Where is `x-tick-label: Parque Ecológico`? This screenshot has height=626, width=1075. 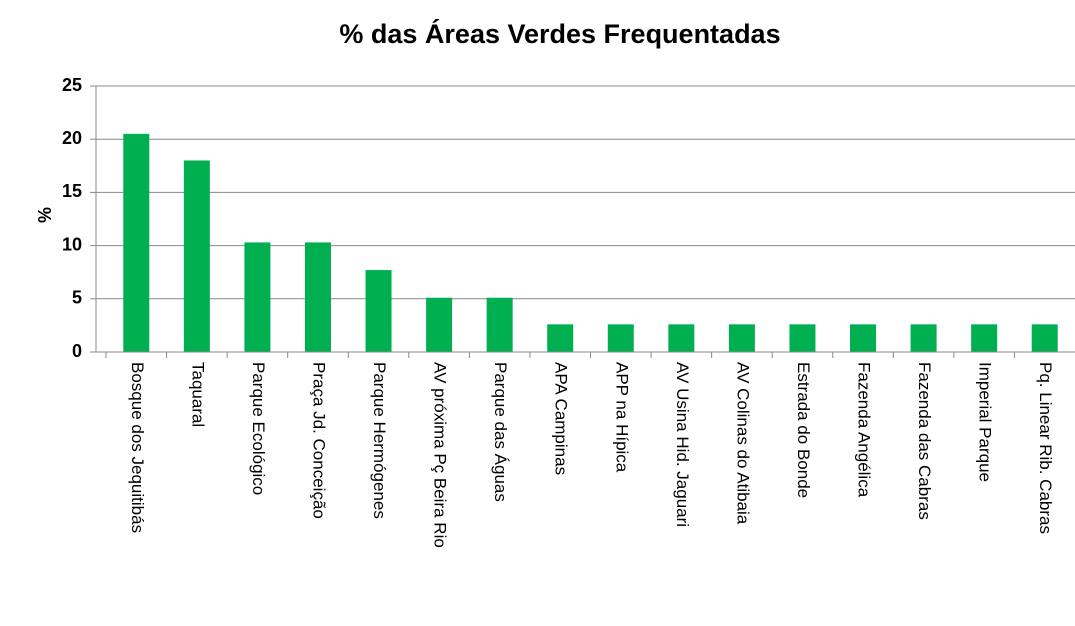 x-tick-label: Parque Ecológico is located at coordinates (258, 428).